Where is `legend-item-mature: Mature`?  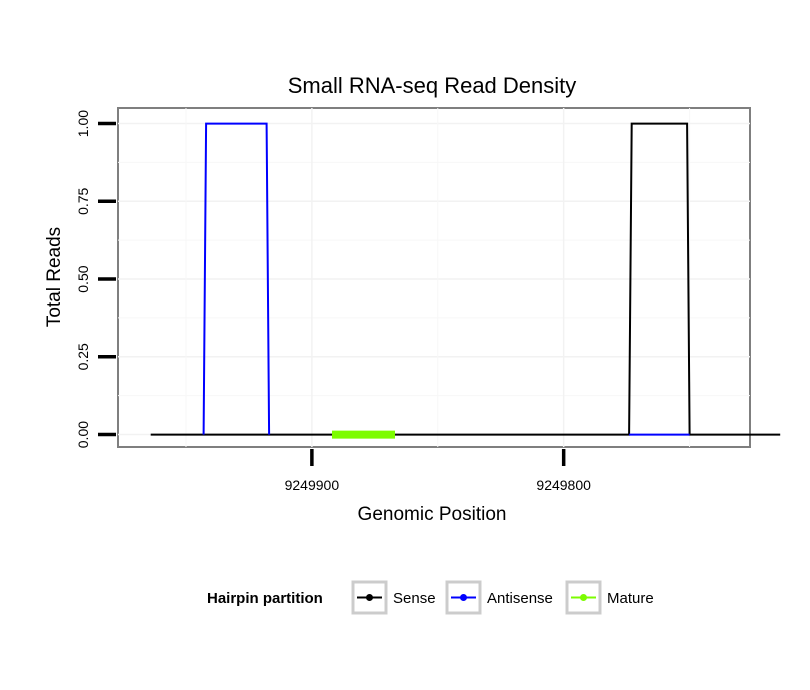
legend-item-mature: Mature is located at coordinates (609, 597).